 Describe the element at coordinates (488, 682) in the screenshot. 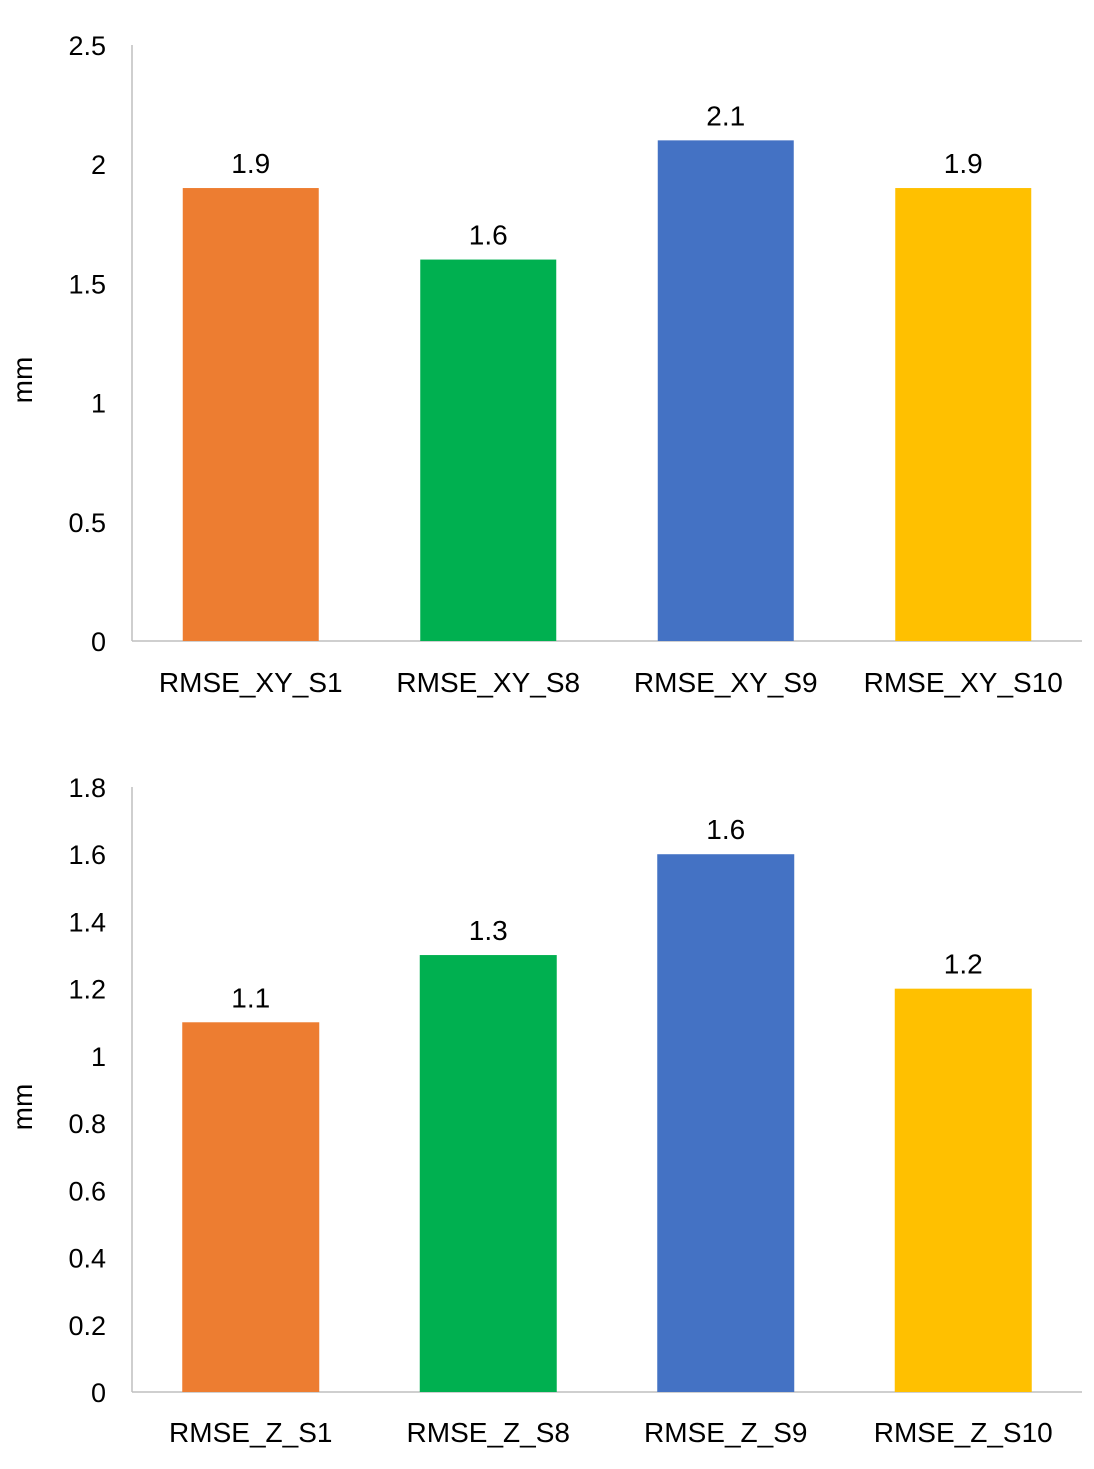

I see `x-category-label: RMSE_XY_S8` at that location.